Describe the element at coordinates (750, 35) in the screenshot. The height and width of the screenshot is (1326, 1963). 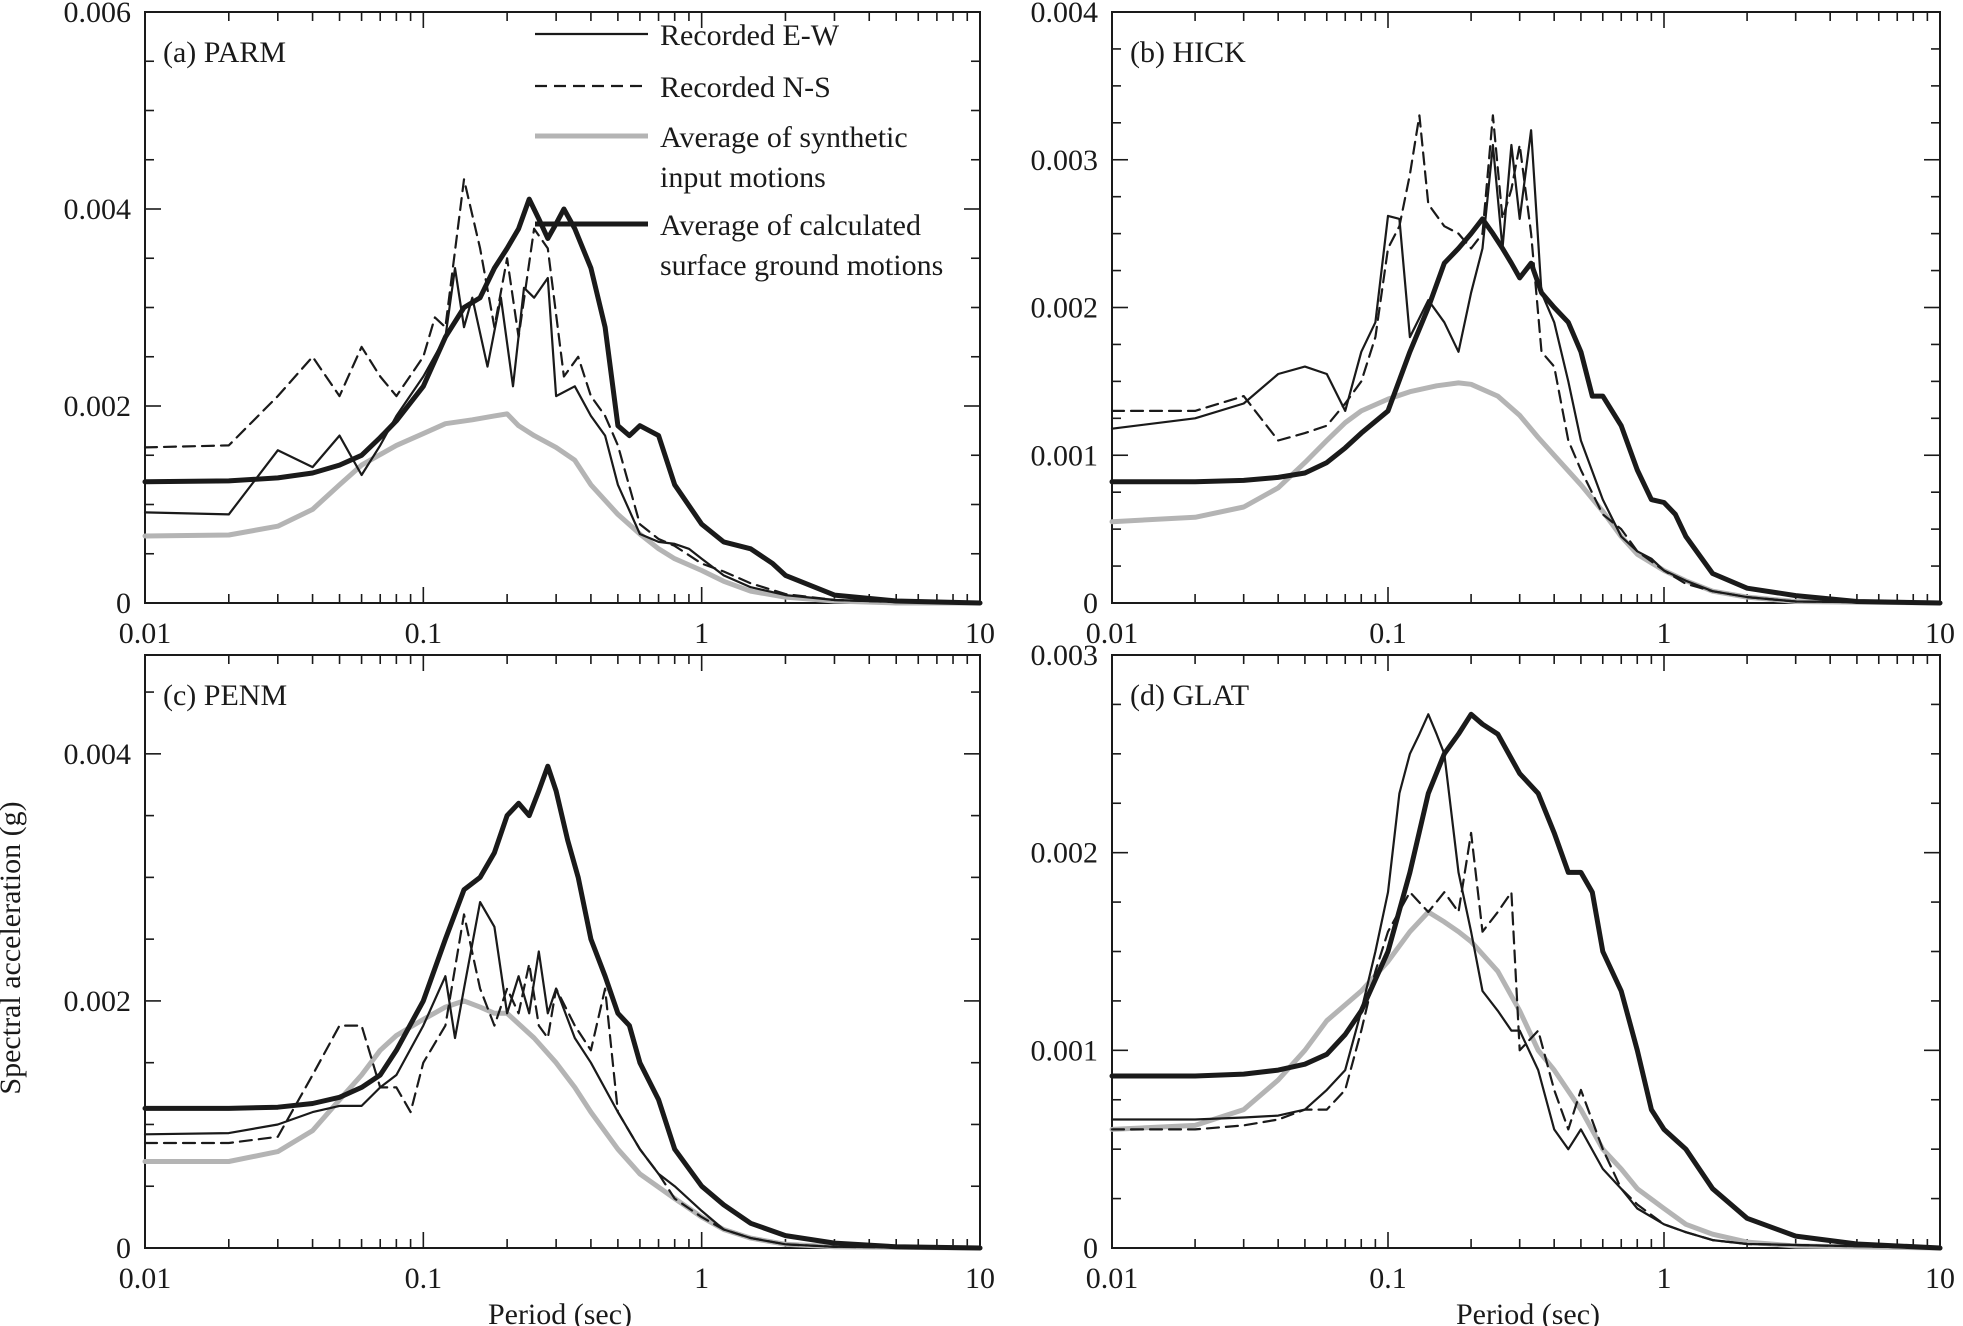
I see `legend-label-rec_ew: Recorded E-W` at that location.